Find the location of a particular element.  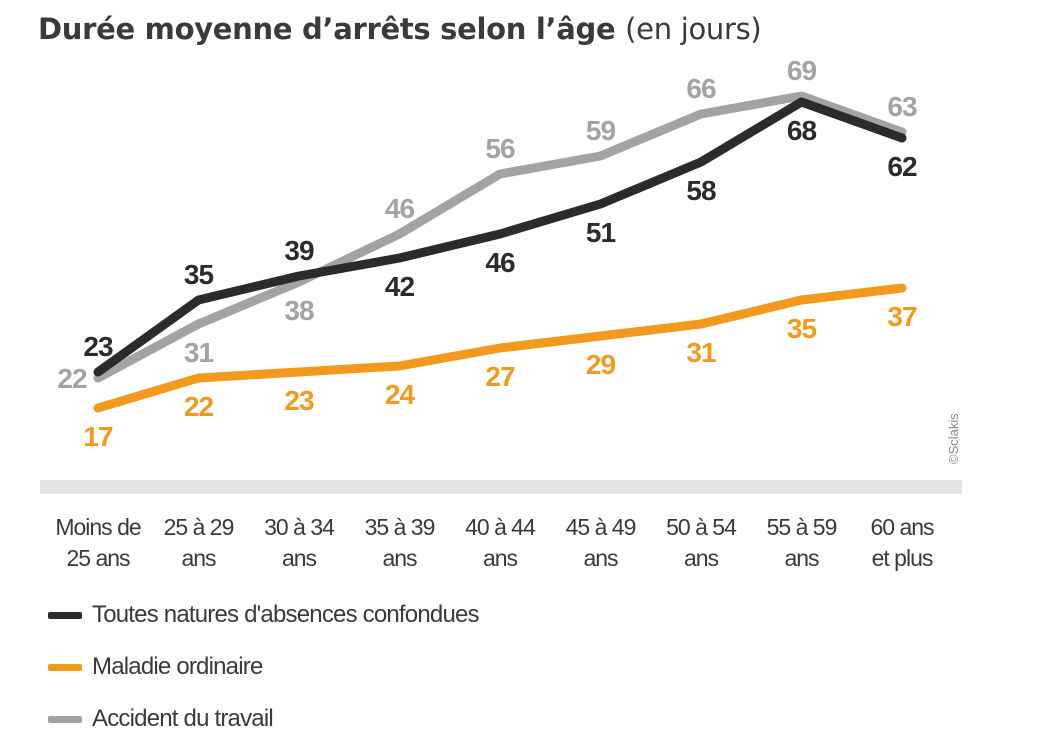

x-tick-label: Moins de 25 ans is located at coordinates (98, 542).